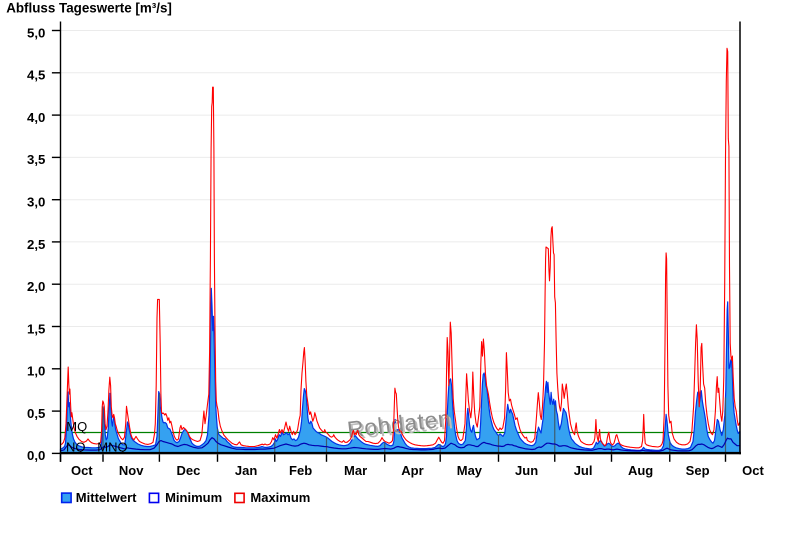 The height and width of the screenshot is (550, 800). What do you see at coordinates (355, 470) in the screenshot?
I see `svg-text: Mar` at bounding box center [355, 470].